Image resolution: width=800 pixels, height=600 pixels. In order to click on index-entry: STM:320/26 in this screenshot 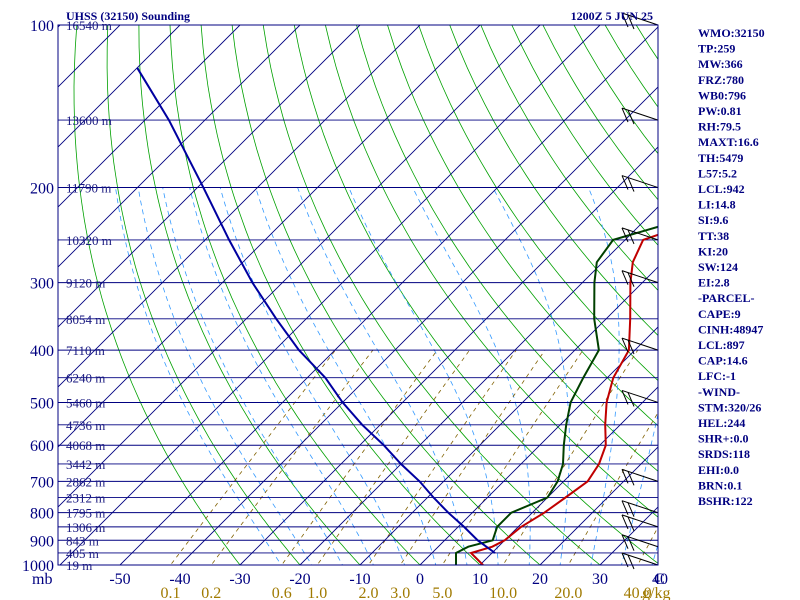, I will do `click(729, 407)`.